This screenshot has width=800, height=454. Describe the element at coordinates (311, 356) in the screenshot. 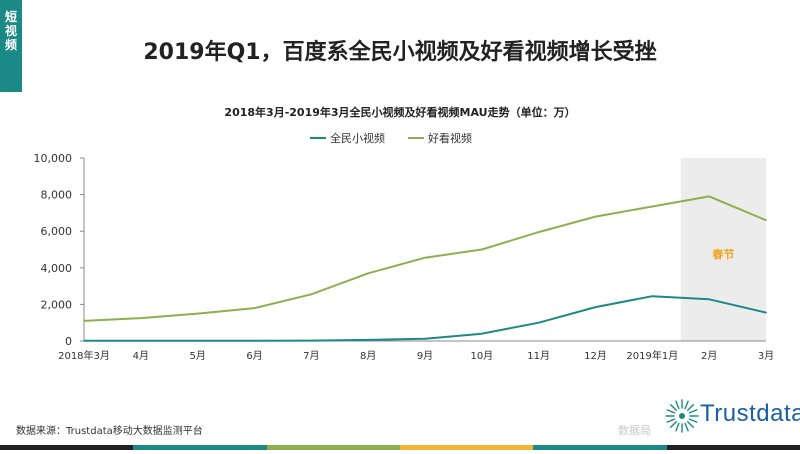

I see `x-tick-label: 7月` at that location.